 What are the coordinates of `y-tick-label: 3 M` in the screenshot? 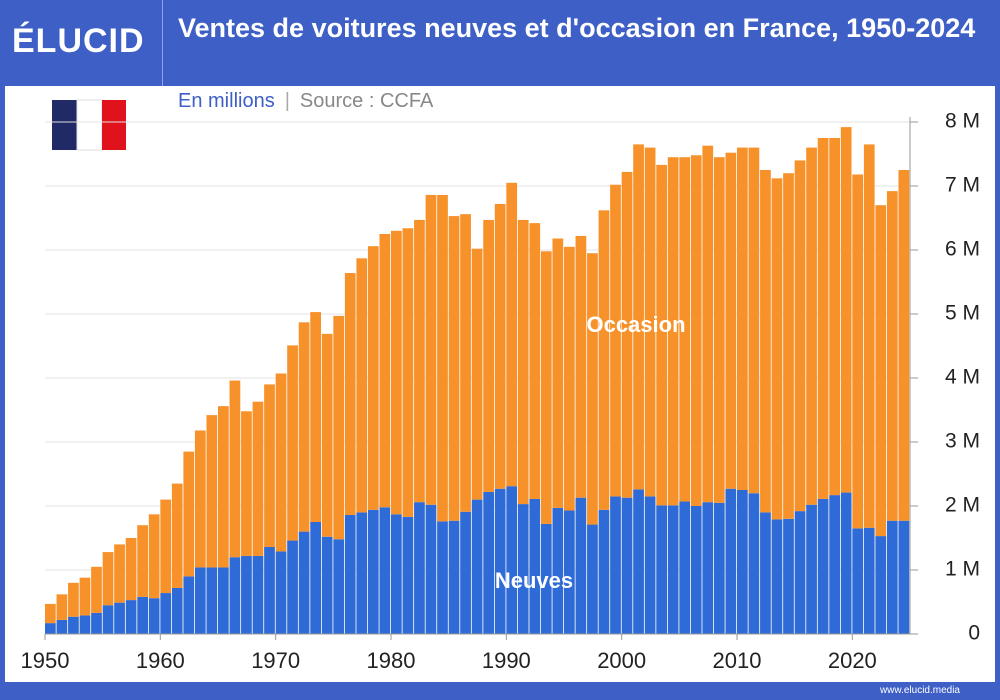 It's located at (962, 441).